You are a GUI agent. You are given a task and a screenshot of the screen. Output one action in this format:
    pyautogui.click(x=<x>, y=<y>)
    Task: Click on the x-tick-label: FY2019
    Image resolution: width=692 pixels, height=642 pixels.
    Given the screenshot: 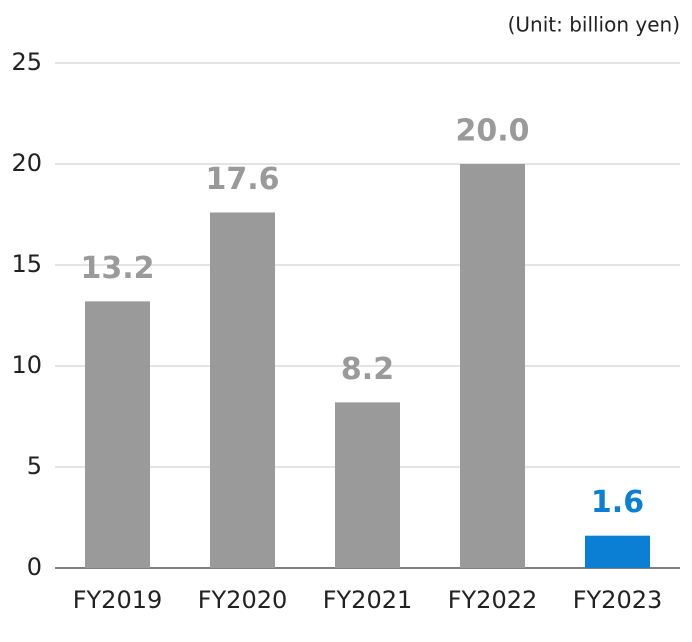 What is the action you would take?
    pyautogui.click(x=118, y=600)
    